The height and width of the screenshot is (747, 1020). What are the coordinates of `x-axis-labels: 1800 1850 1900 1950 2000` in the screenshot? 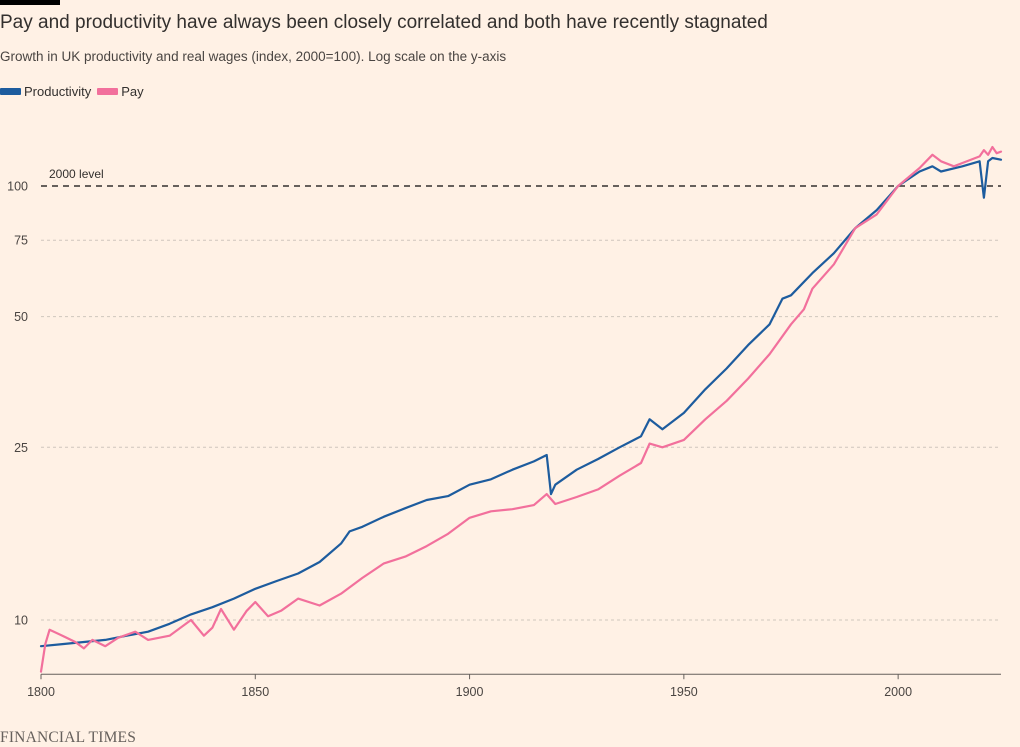 It's located at (469, 692).